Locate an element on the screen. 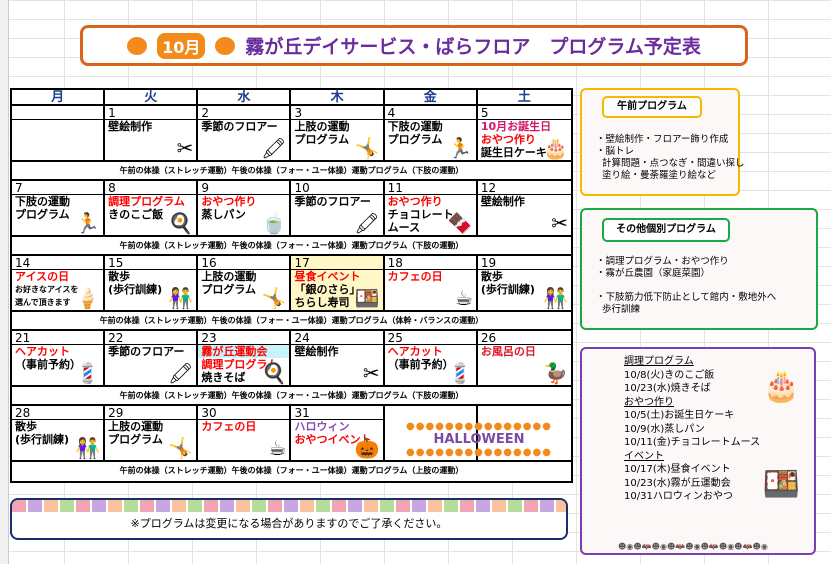 This screenshot has height=564, width=831. date-number: 11 is located at coordinates (430, 188).